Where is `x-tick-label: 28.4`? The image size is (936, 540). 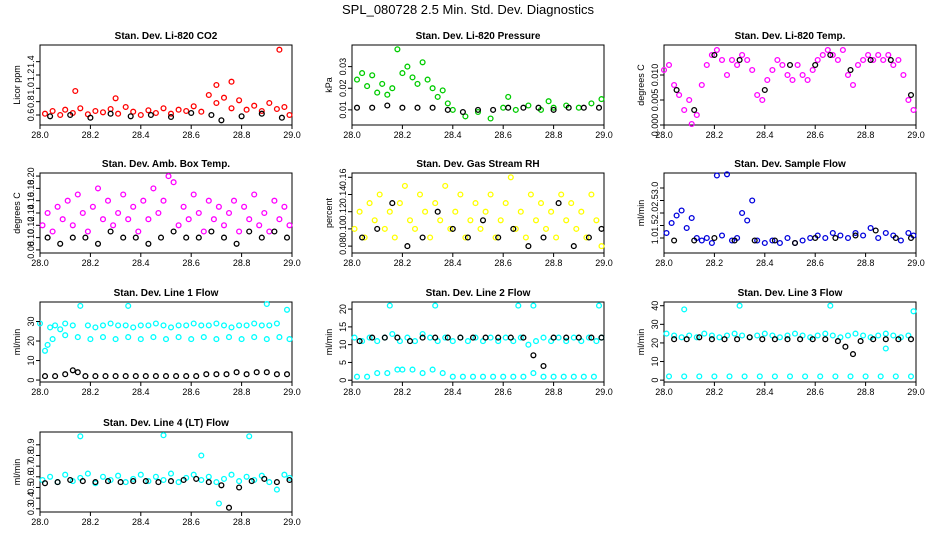
x-tick-label: 28.4 is located at coordinates (141, 135).